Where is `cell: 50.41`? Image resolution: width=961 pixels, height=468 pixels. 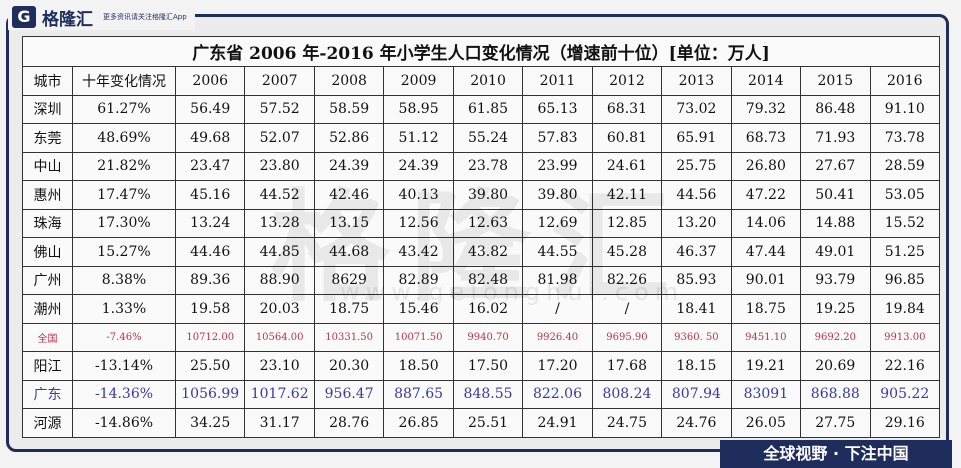 cell: 50.41 is located at coordinates (835, 195).